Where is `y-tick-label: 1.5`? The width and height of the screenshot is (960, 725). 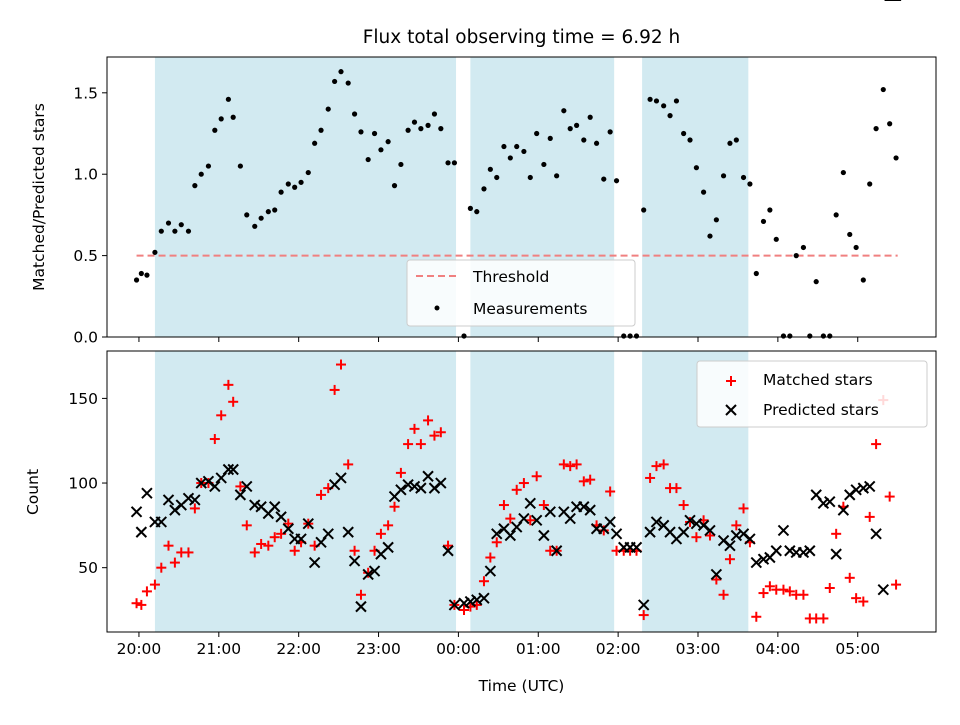 y-tick-label: 1.5 is located at coordinates (85, 93).